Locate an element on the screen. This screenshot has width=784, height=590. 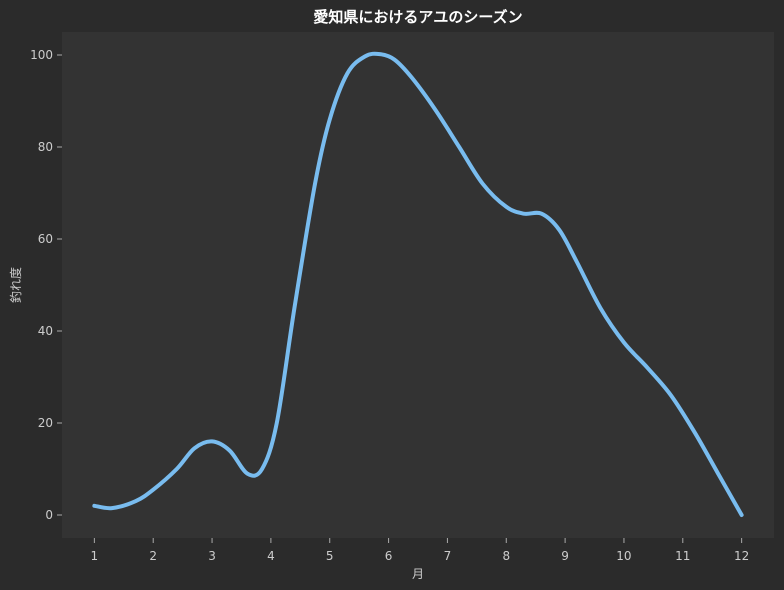
x-tick-label: 10 is located at coordinates (623, 556).